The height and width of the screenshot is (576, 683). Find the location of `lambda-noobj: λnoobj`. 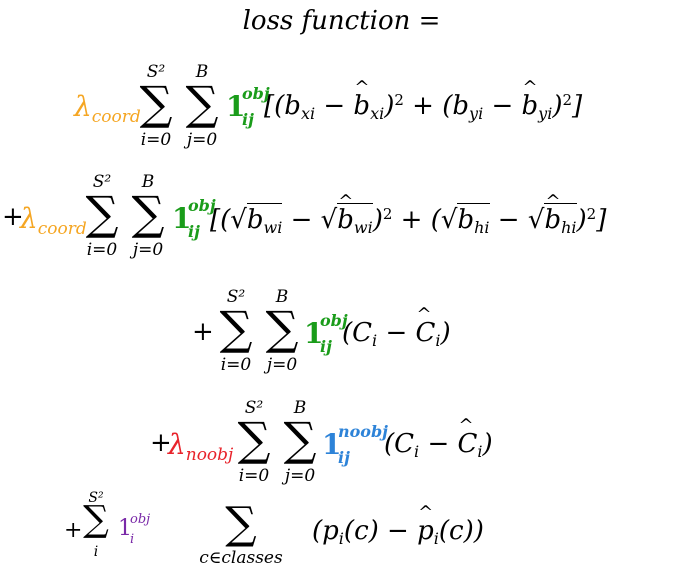

lambda-noobj: λnoobj is located at coordinates (201, 446).